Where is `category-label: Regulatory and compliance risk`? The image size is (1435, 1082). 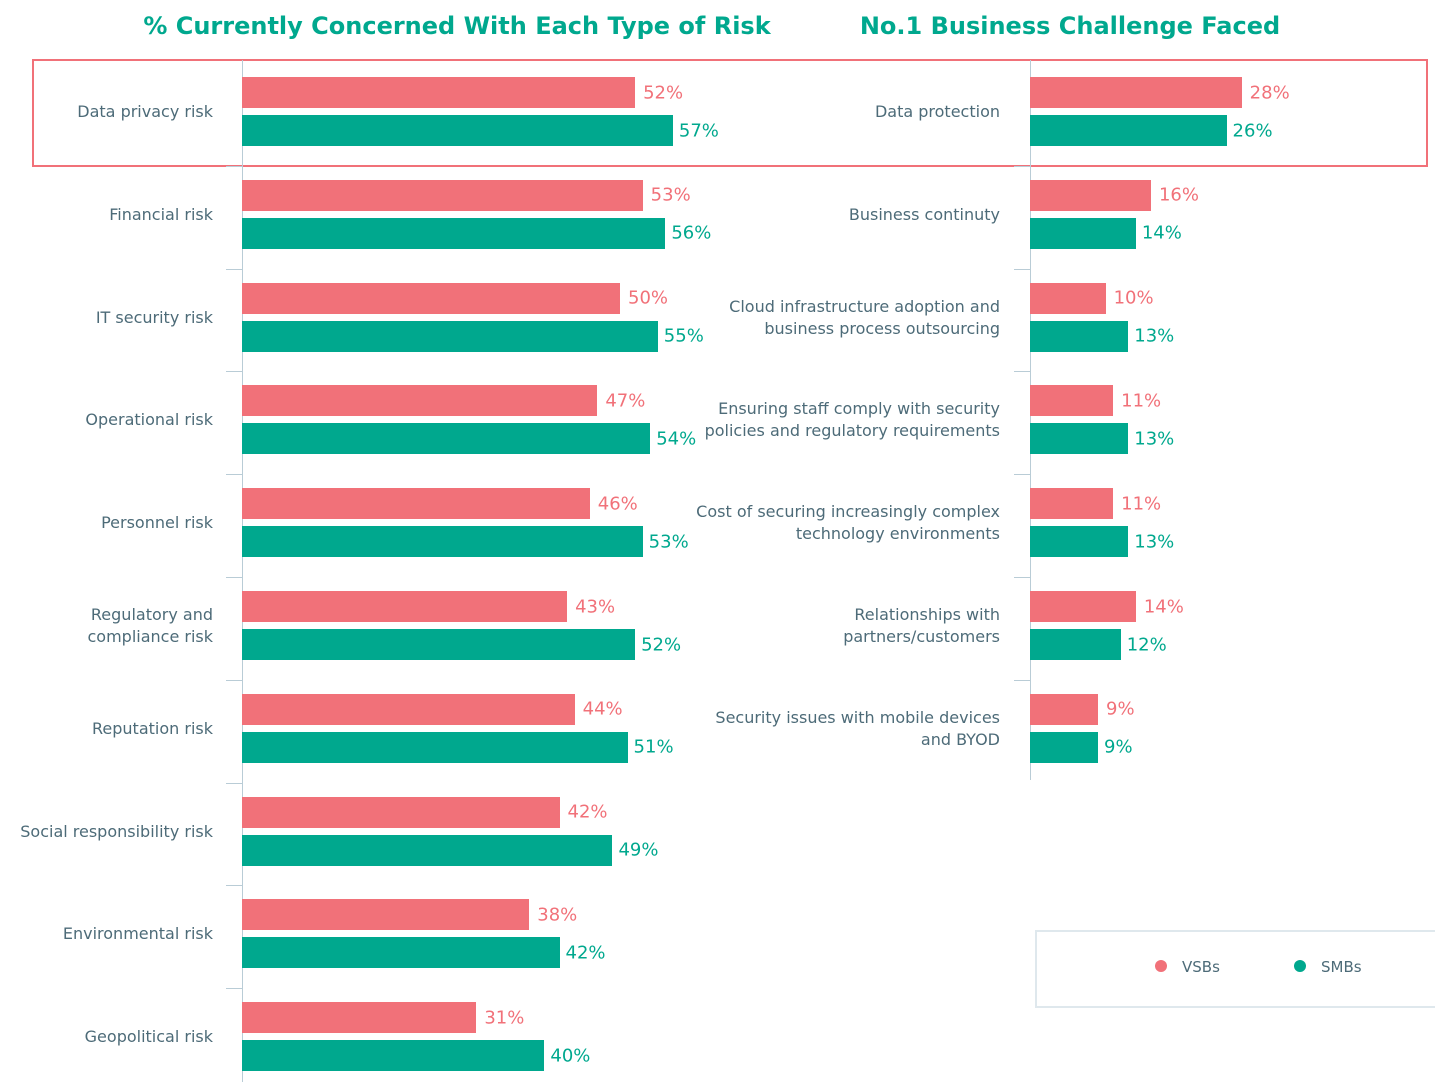
category-label: Regulatory and compliance risk is located at coordinates (150, 625).